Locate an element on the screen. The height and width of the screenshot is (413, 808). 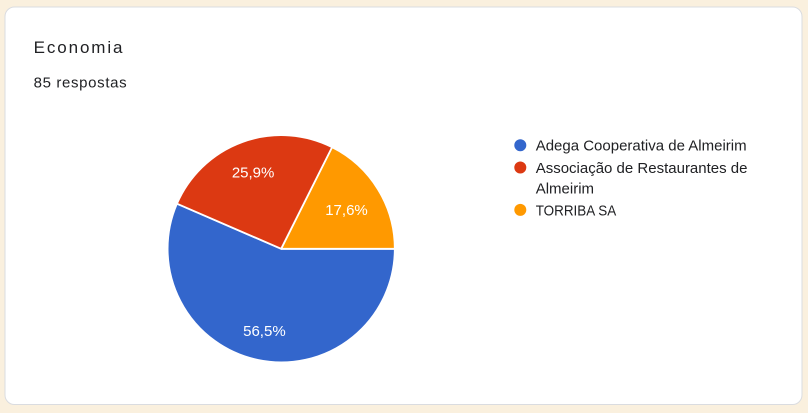
svg-text: Adega Cooperativa de Almeirim is located at coordinates (641, 146).